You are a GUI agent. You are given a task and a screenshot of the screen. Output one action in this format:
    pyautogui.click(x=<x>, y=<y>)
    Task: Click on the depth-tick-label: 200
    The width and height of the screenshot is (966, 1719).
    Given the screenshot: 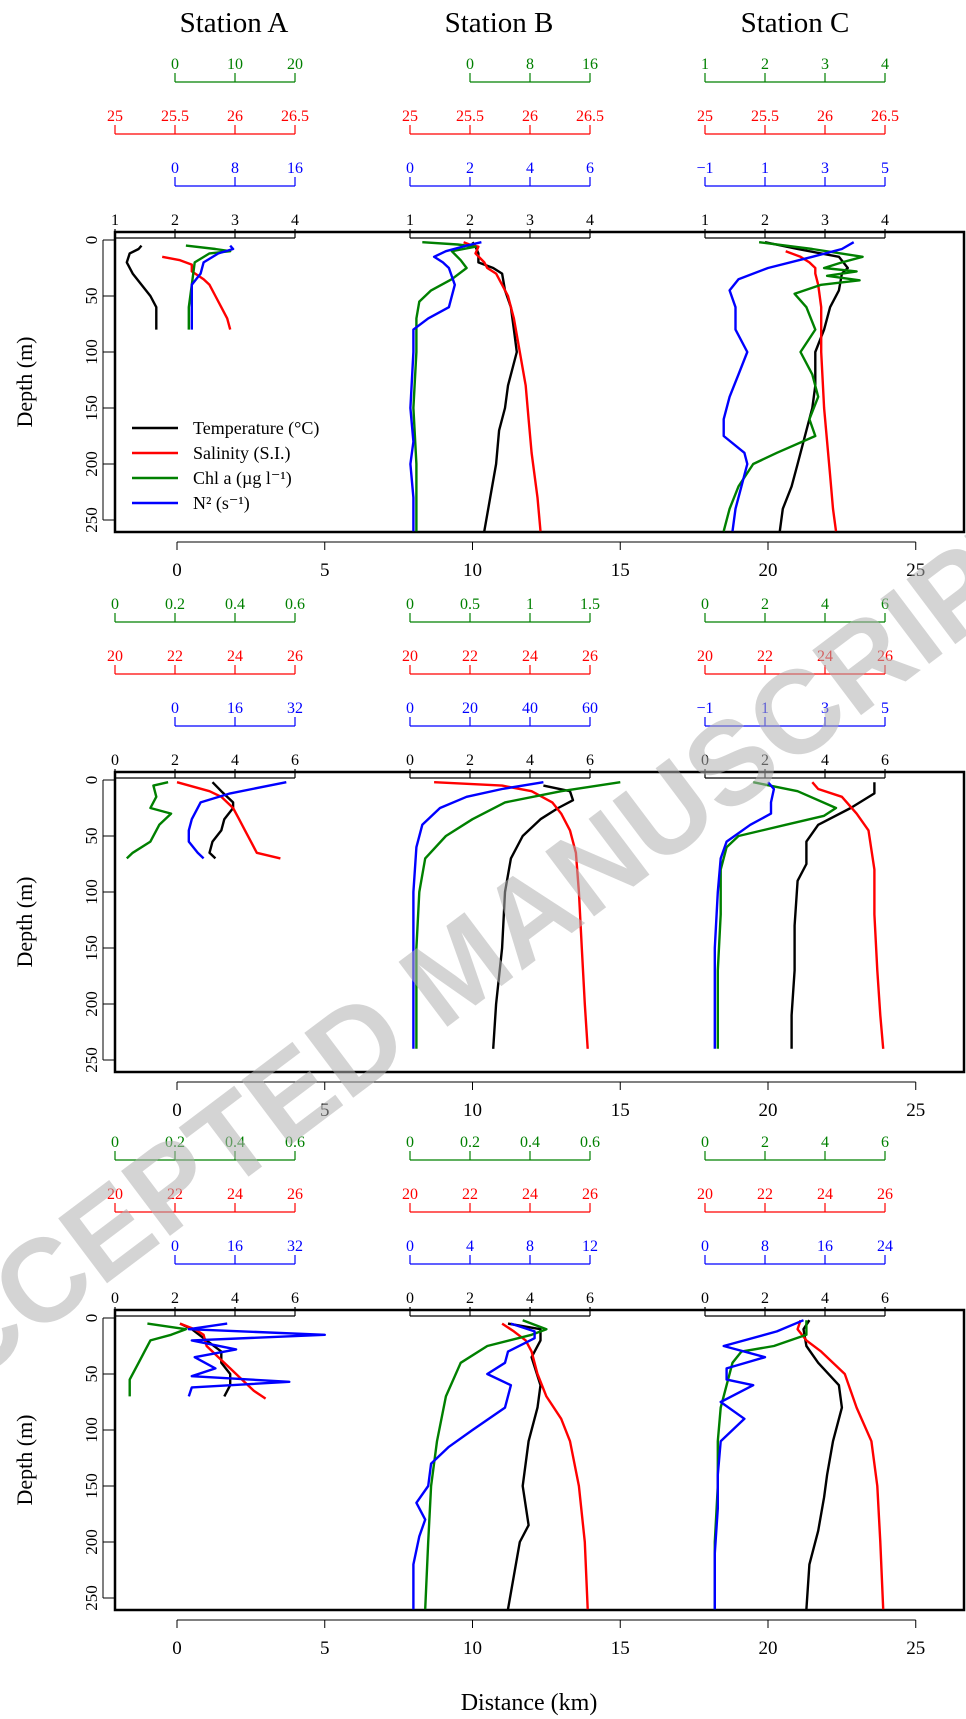 What is the action you would take?
    pyautogui.click(x=91, y=464)
    